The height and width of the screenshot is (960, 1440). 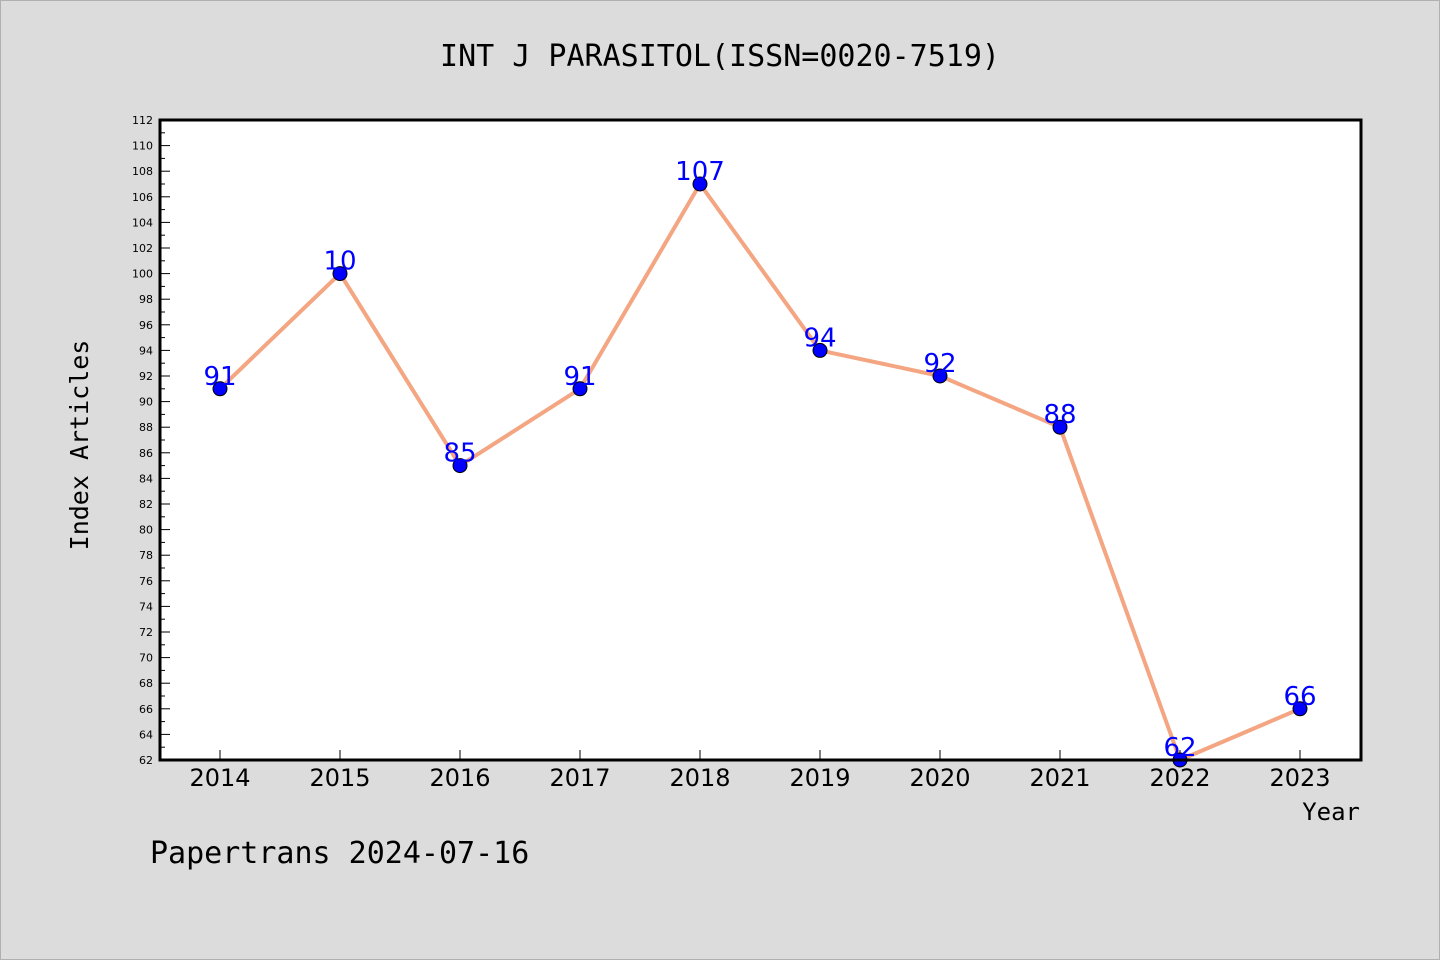 What do you see at coordinates (1299, 778) in the screenshot?
I see `x-tick-label: 2023` at bounding box center [1299, 778].